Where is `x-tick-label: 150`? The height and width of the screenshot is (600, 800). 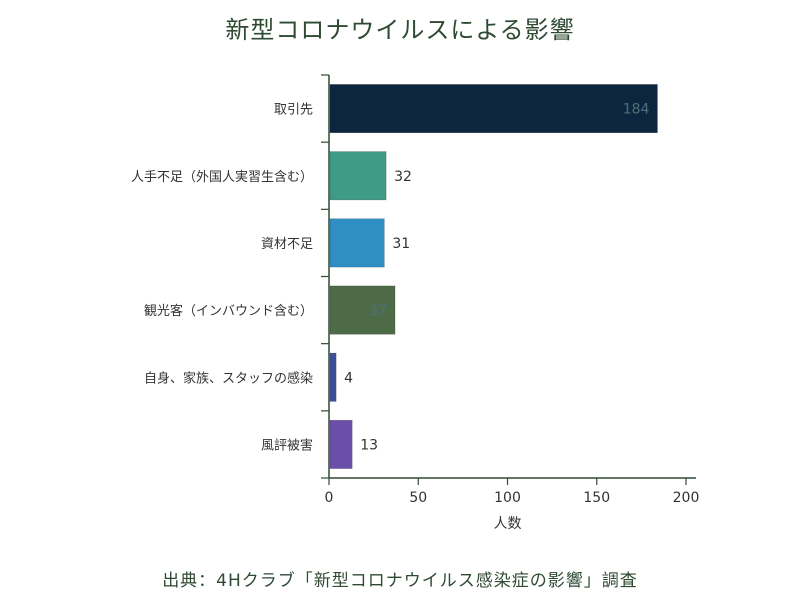 x-tick-label: 150 is located at coordinates (596, 498).